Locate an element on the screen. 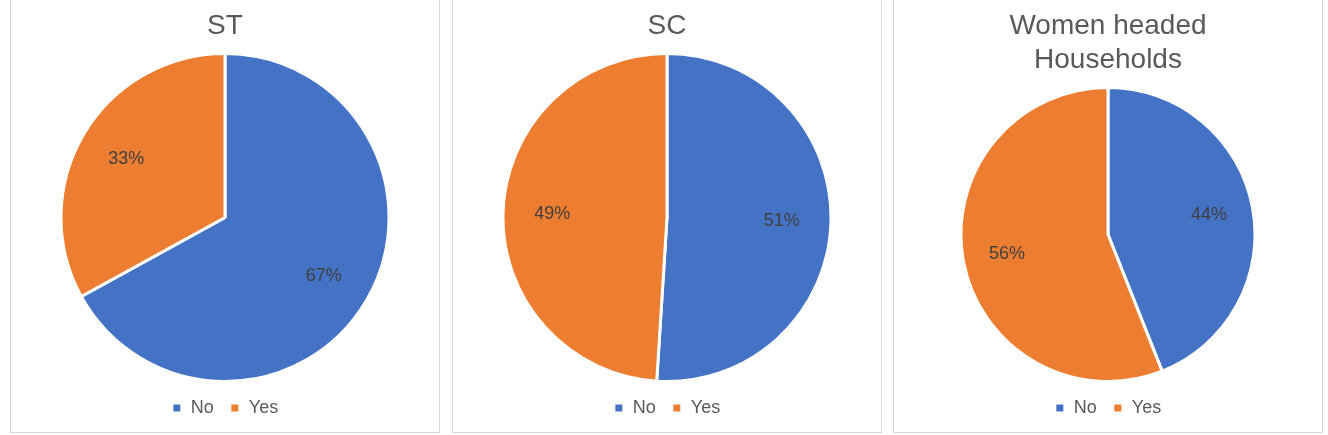 The width and height of the screenshot is (1328, 435). data-label: 44% is located at coordinates (1209, 214).